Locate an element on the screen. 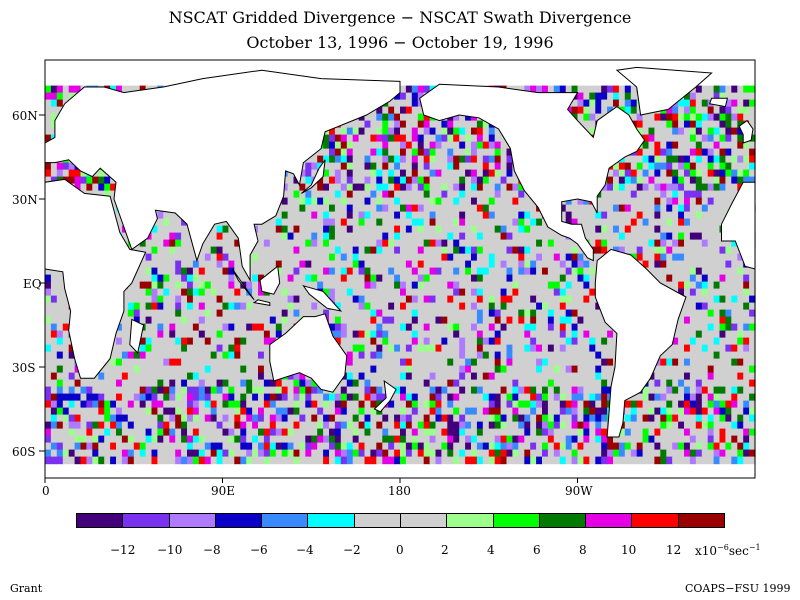 This screenshot has width=800, height=600. units-exponent: −6 is located at coordinates (723, 547).